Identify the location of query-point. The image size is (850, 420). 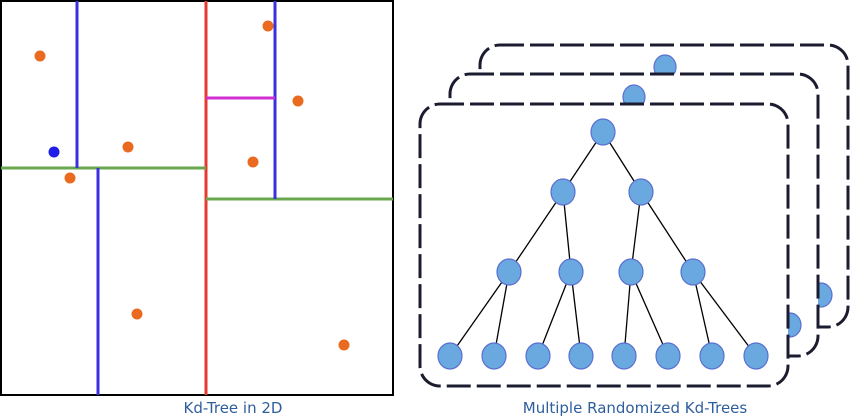
(54, 152).